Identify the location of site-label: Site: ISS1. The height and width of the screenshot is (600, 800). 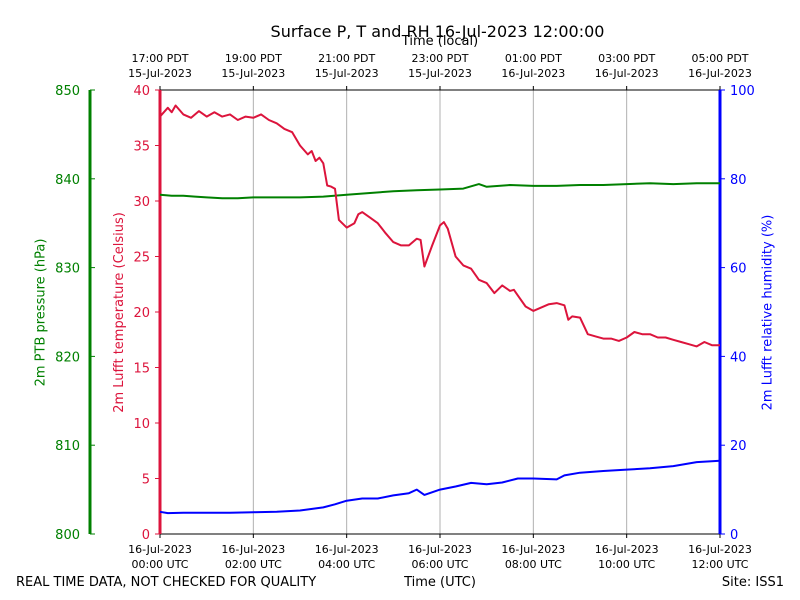
(752, 582).